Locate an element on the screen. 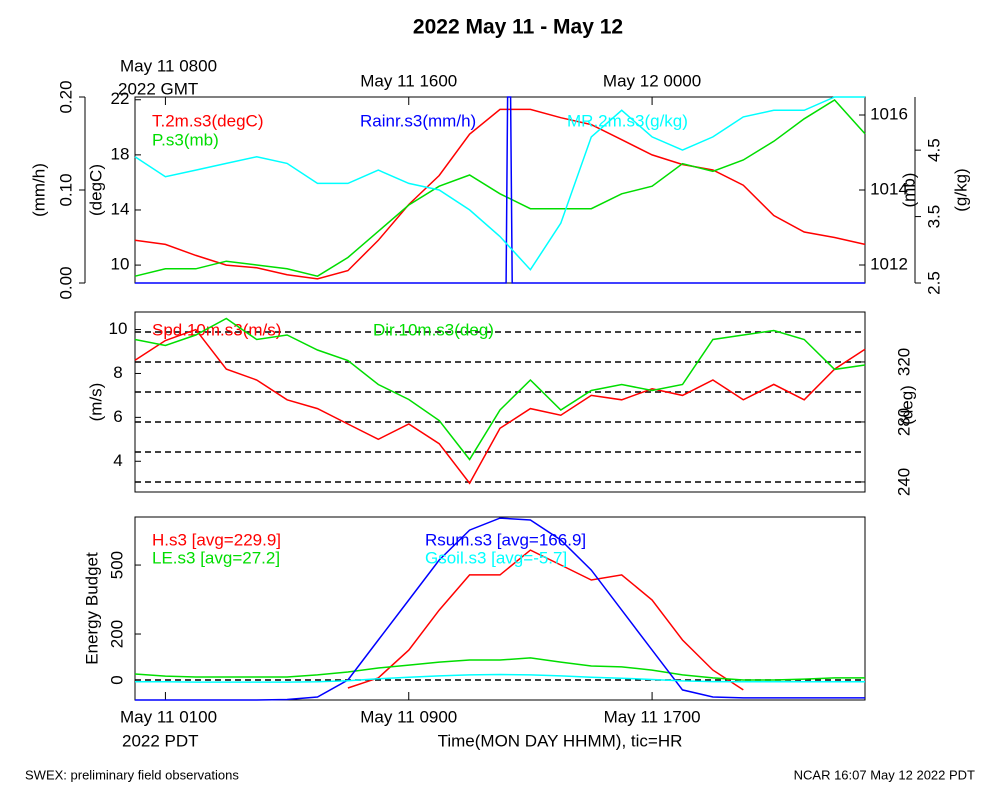 This screenshot has height=800, width=1000. y-axis-label: (mm/h) is located at coordinates (38, 190).